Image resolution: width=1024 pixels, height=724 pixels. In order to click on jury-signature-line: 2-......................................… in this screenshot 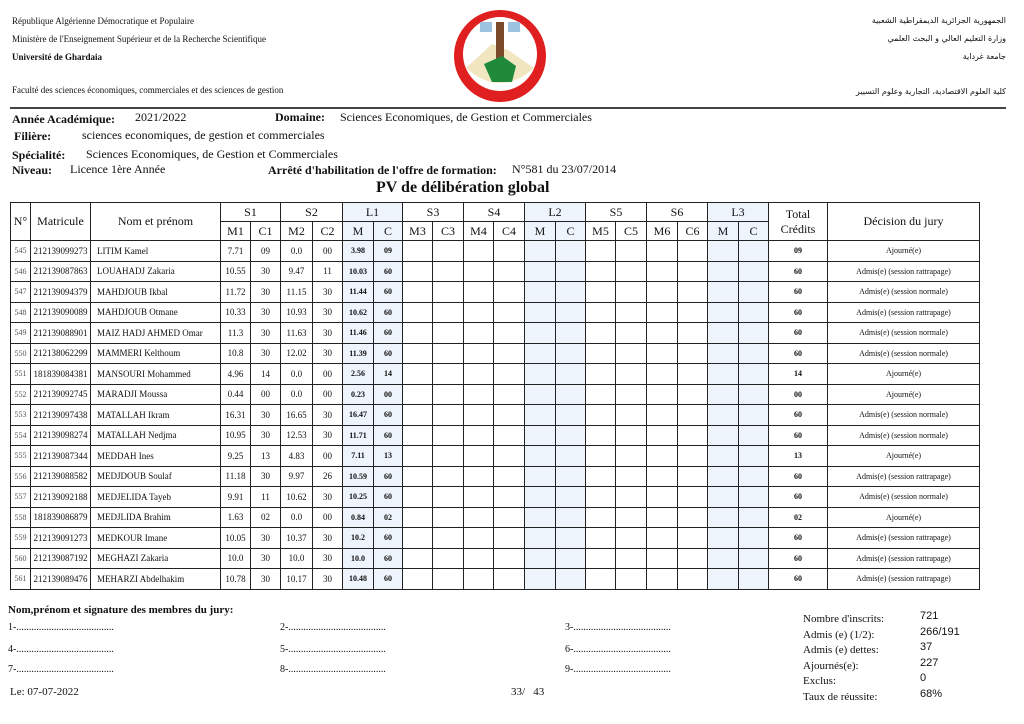, I will do `click(333, 627)`.